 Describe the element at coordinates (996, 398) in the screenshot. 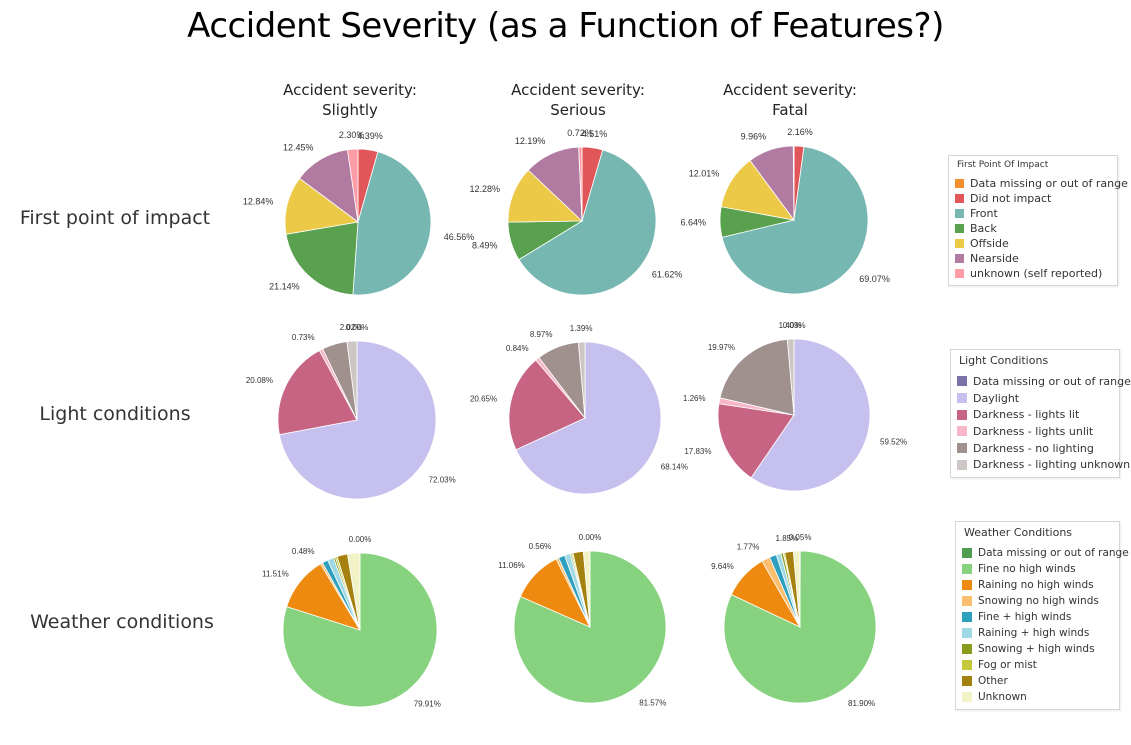

I see `legend-label: Daylight` at that location.